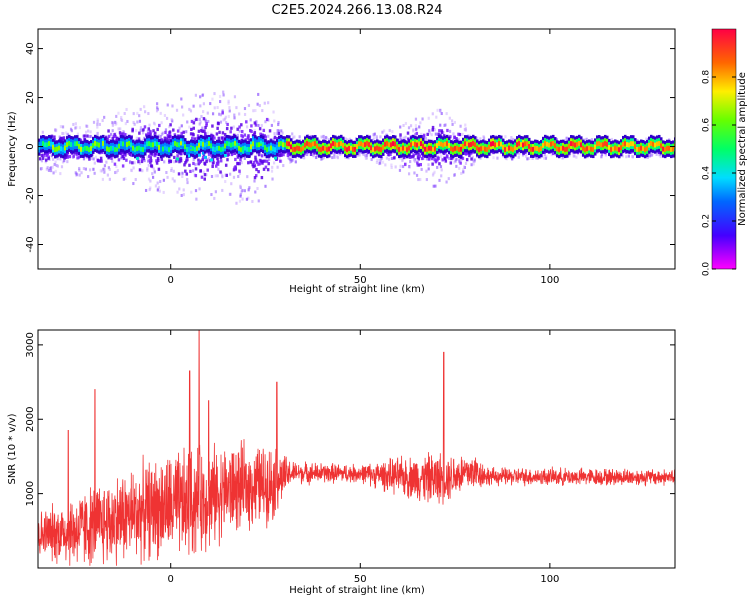  Describe the element at coordinates (30, 146) in the screenshot. I see `top-y-tick-label: 0` at that location.